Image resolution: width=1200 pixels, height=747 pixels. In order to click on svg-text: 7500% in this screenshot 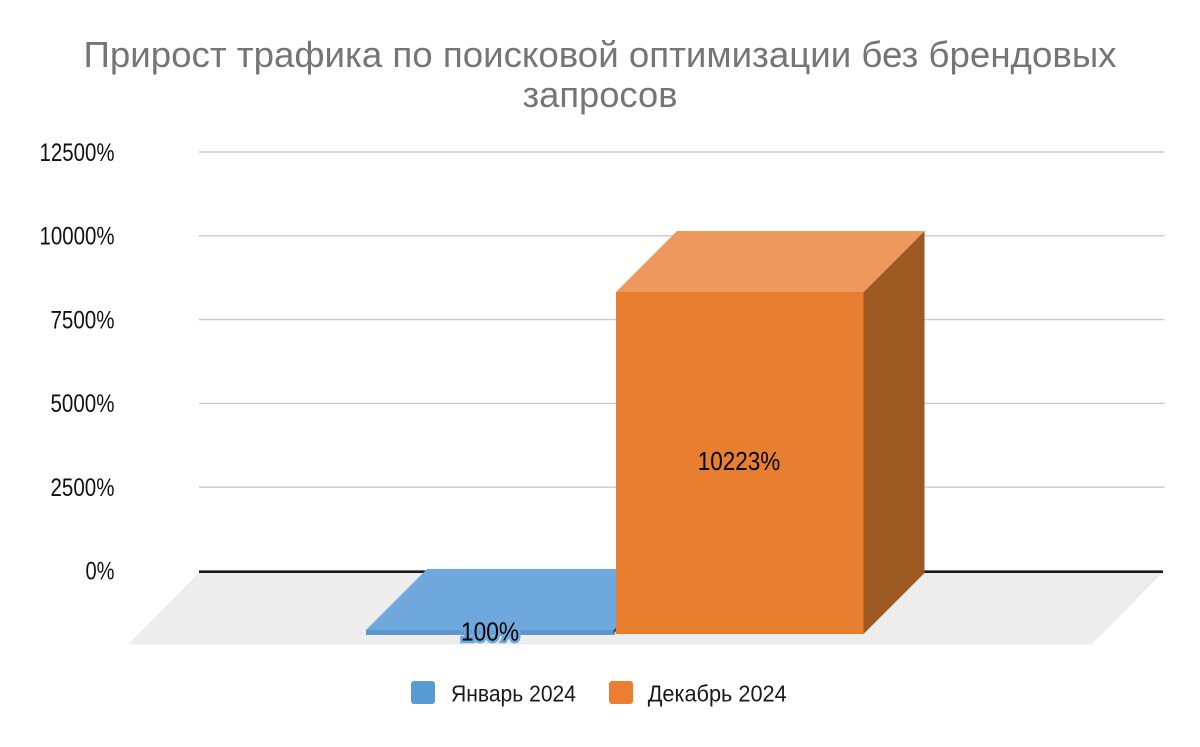, I will do `click(83, 320)`.